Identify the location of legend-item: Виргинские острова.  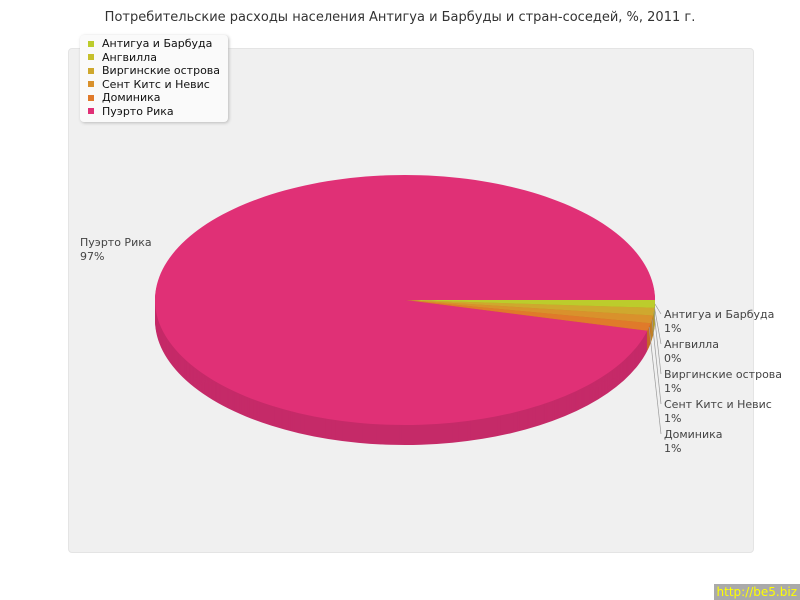
(154, 71).